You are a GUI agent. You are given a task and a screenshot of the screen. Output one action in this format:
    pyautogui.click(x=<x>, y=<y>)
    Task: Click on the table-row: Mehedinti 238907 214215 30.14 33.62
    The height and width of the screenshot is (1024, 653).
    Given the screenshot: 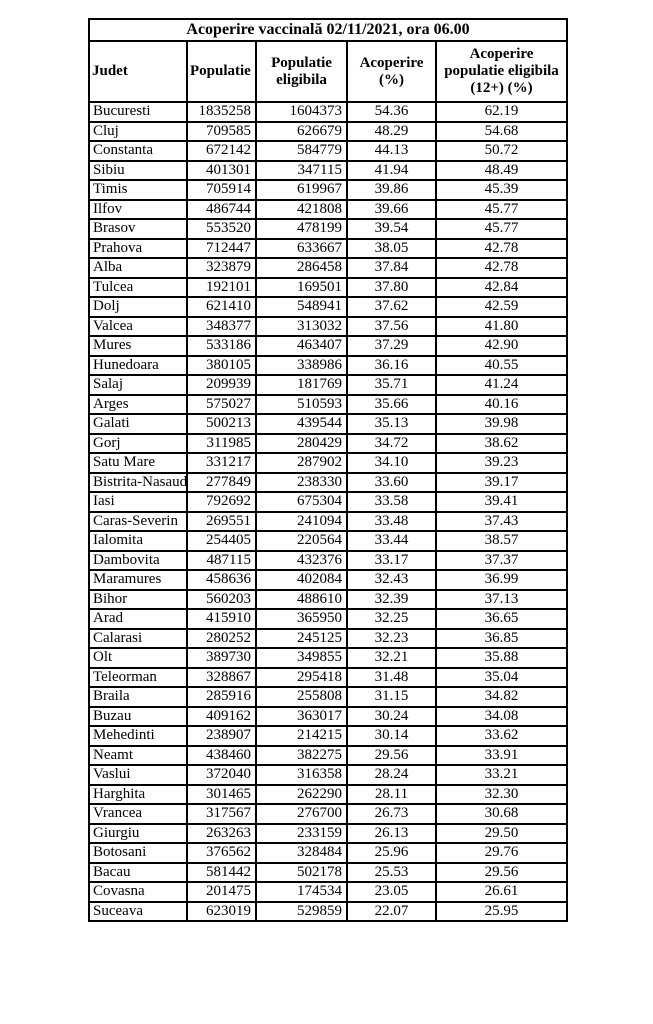 What is the action you would take?
    pyautogui.click(x=328, y=736)
    